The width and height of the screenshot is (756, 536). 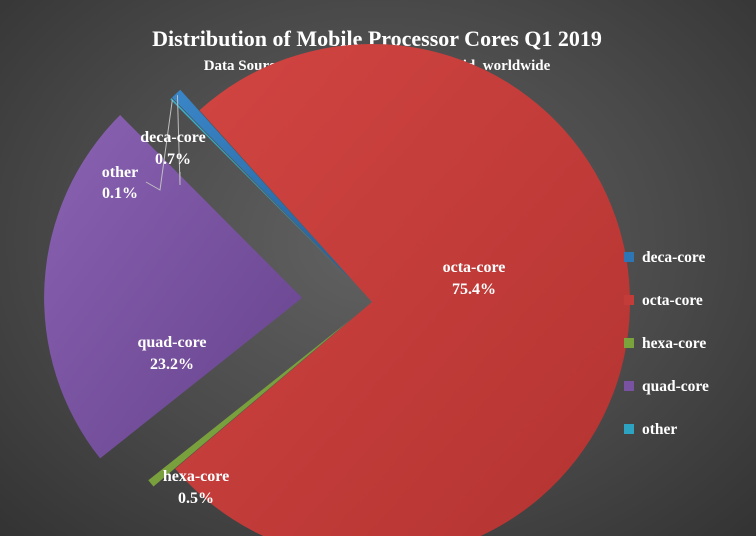 I want to click on data-label-value-other: 0.1%, so click(x=120, y=193).